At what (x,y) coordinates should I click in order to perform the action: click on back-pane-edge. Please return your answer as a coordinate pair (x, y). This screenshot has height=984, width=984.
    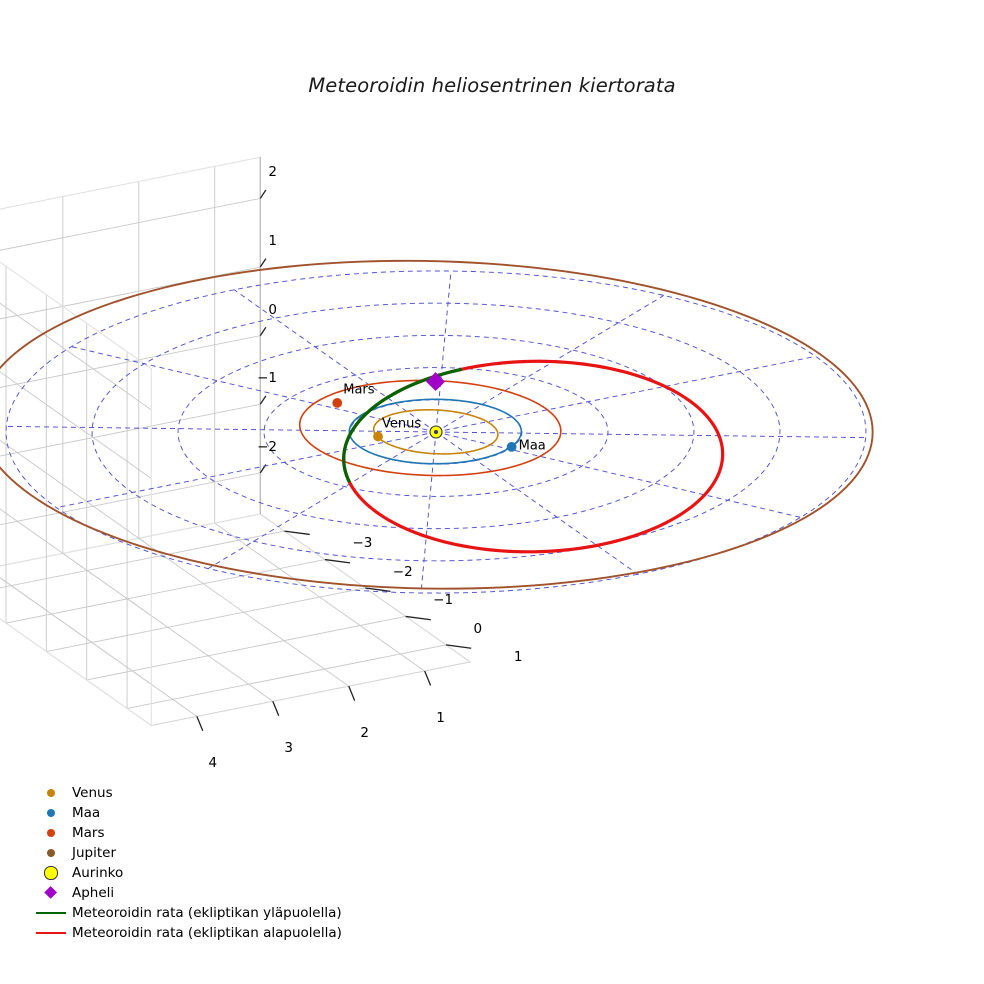
    Looking at the image, I should click on (76, 494).